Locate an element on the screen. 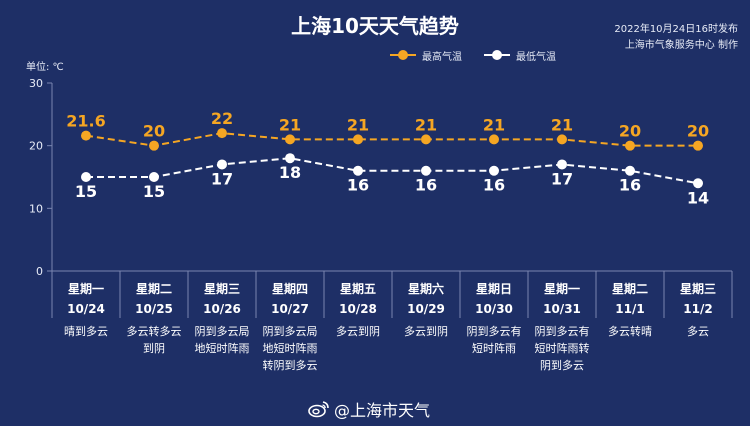 This screenshot has height=426, width=750. page-title: 上海10天天气趋势 is located at coordinates (375, 26).